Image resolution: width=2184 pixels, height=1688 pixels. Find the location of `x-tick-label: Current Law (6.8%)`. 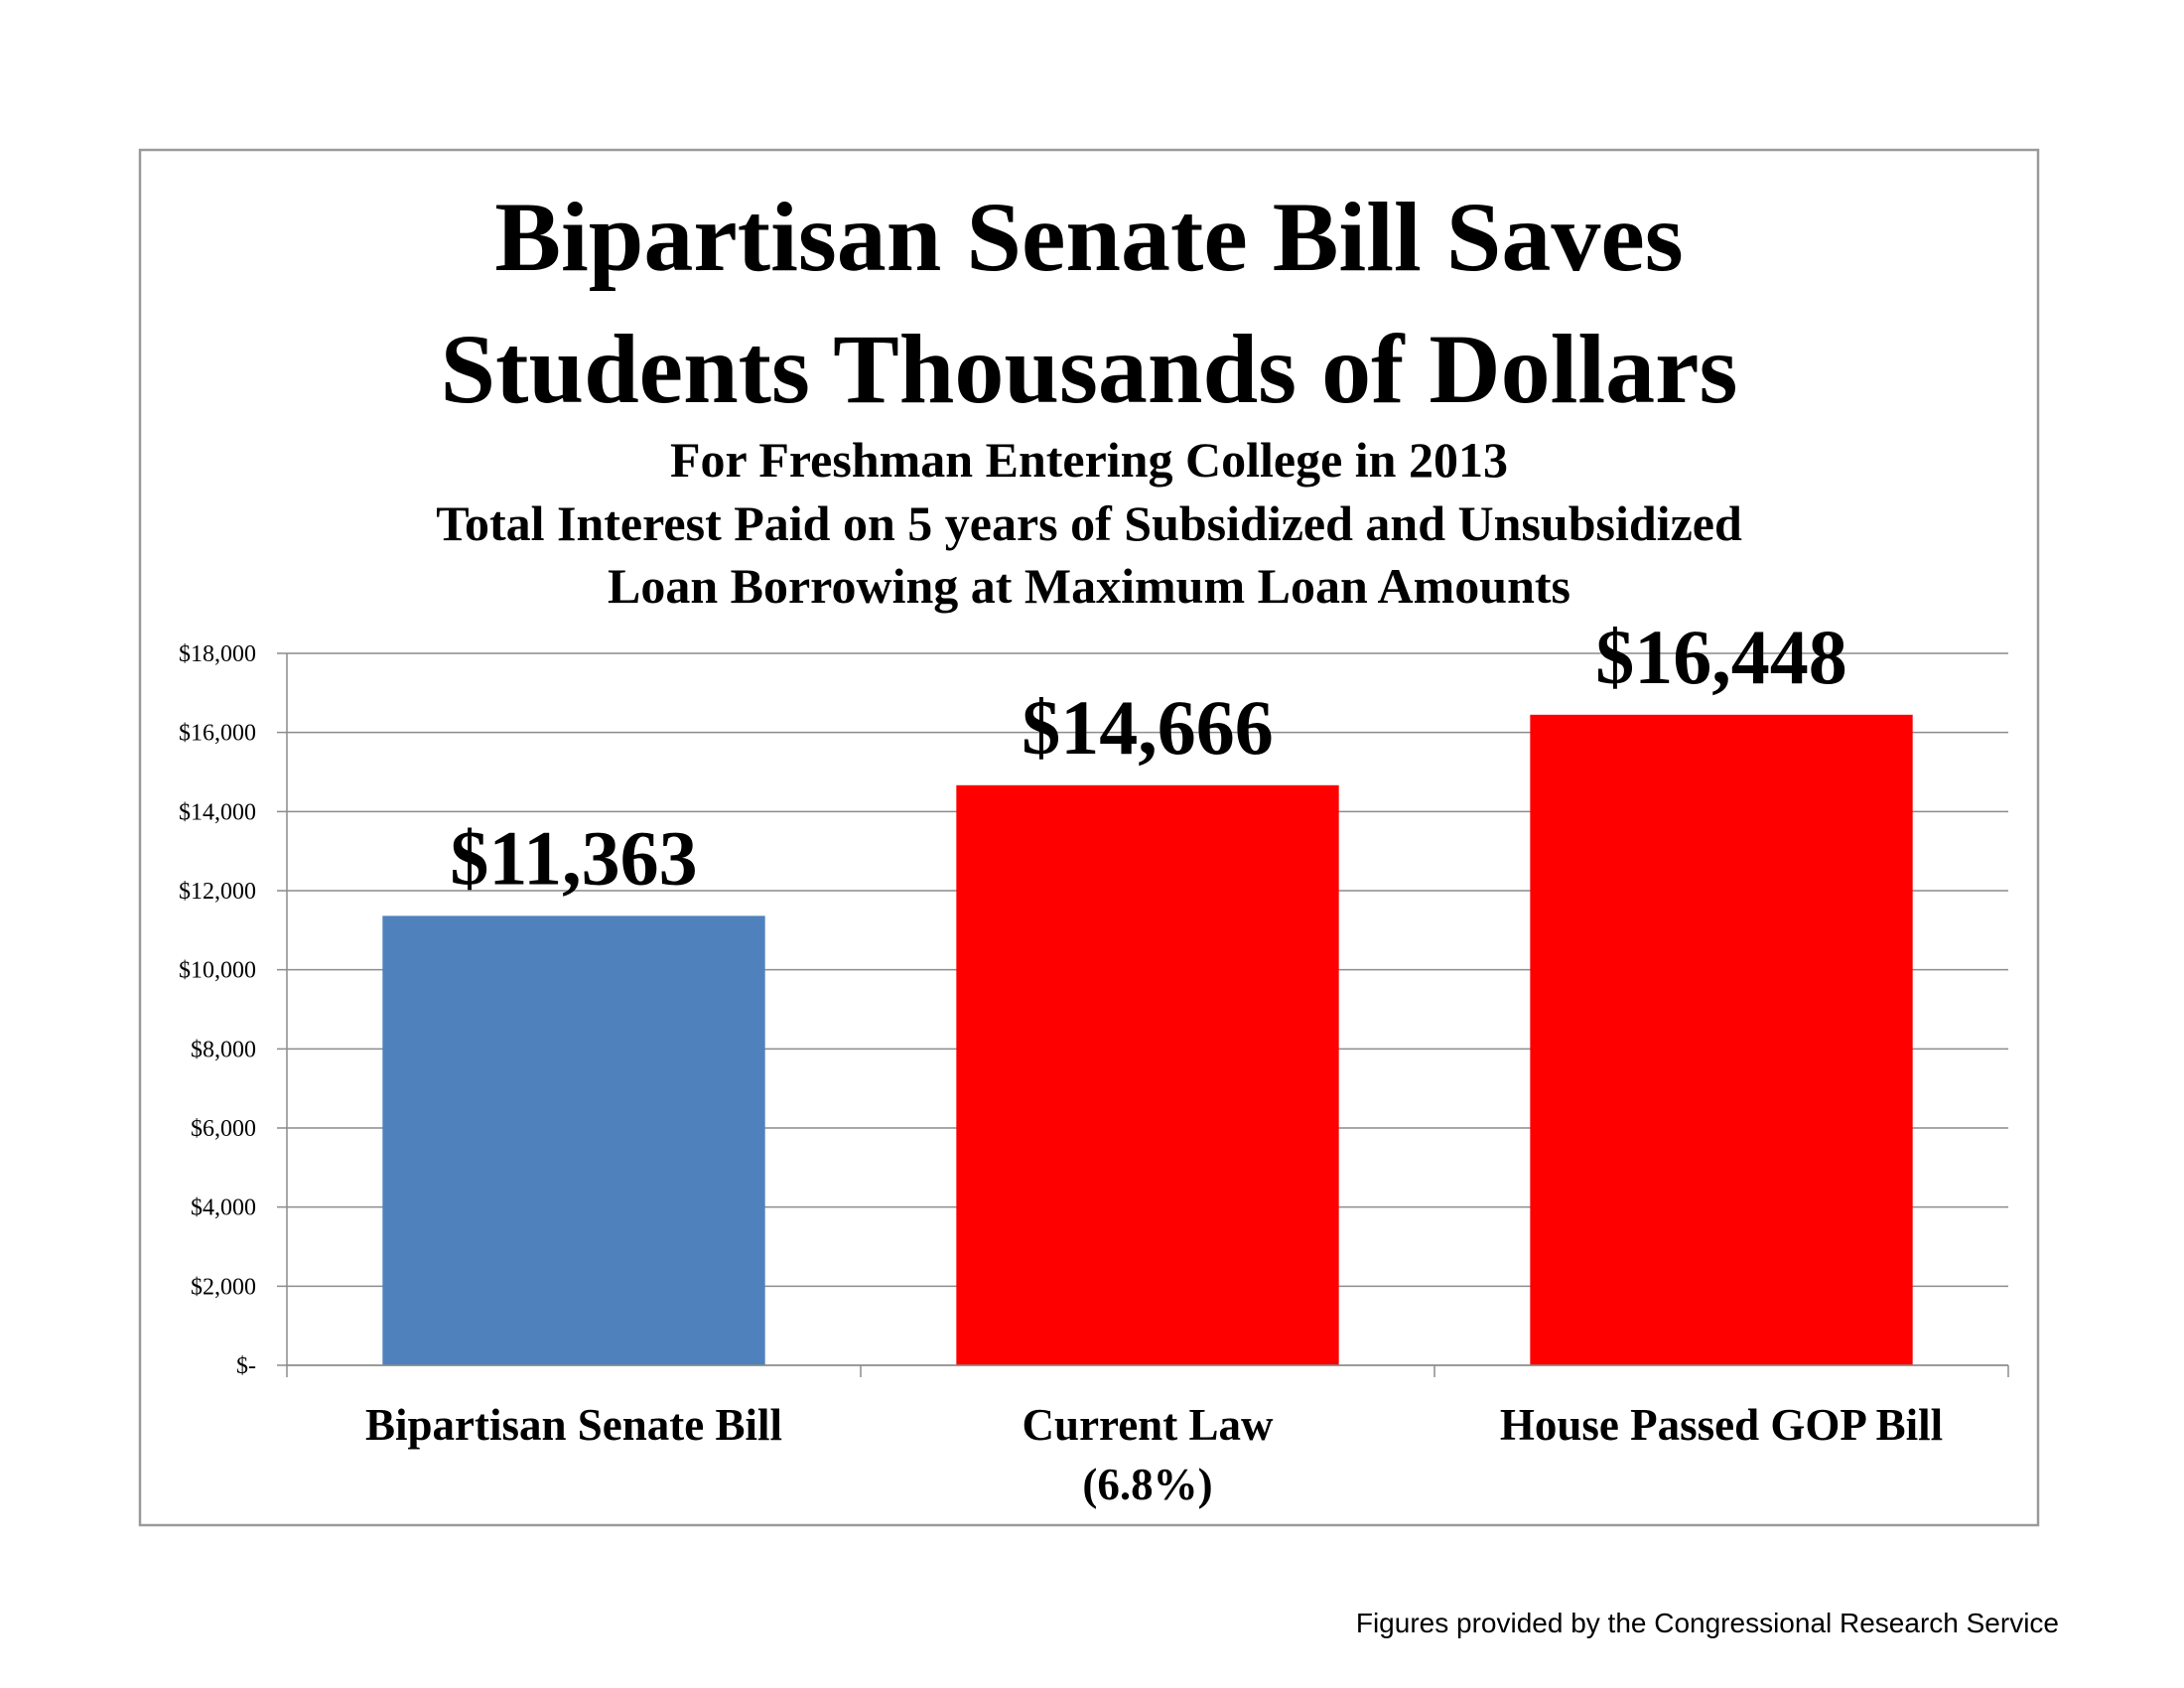

x-tick-label: Current Law (6.8%) is located at coordinates (1148, 1454).